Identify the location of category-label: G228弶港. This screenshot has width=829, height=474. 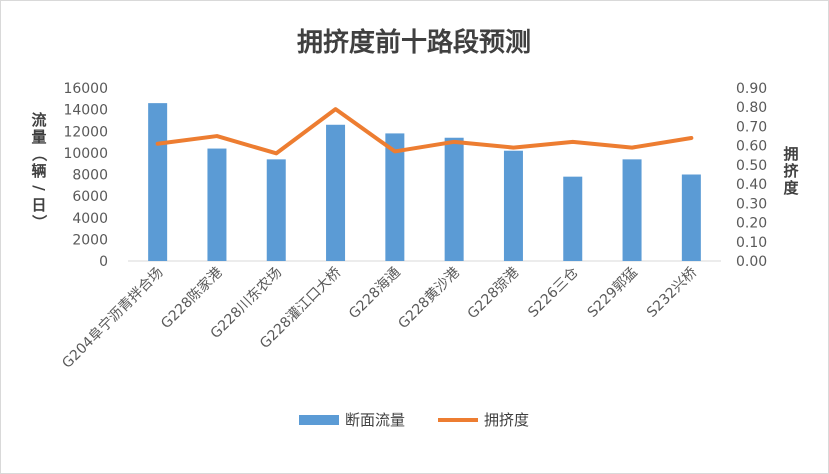
(494, 294).